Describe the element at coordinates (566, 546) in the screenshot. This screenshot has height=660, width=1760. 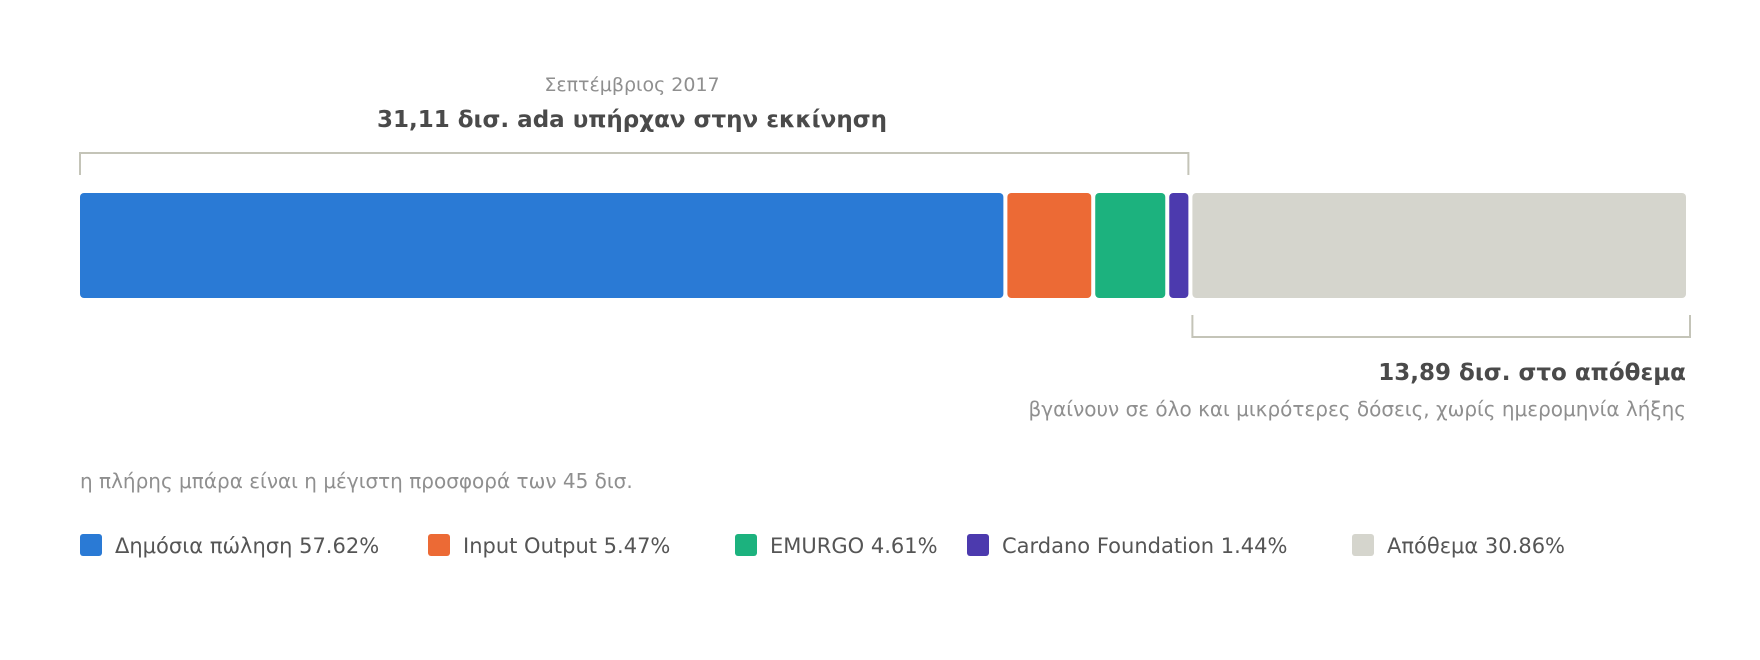
I see `legend-label: Input Output 5.47%` at that location.